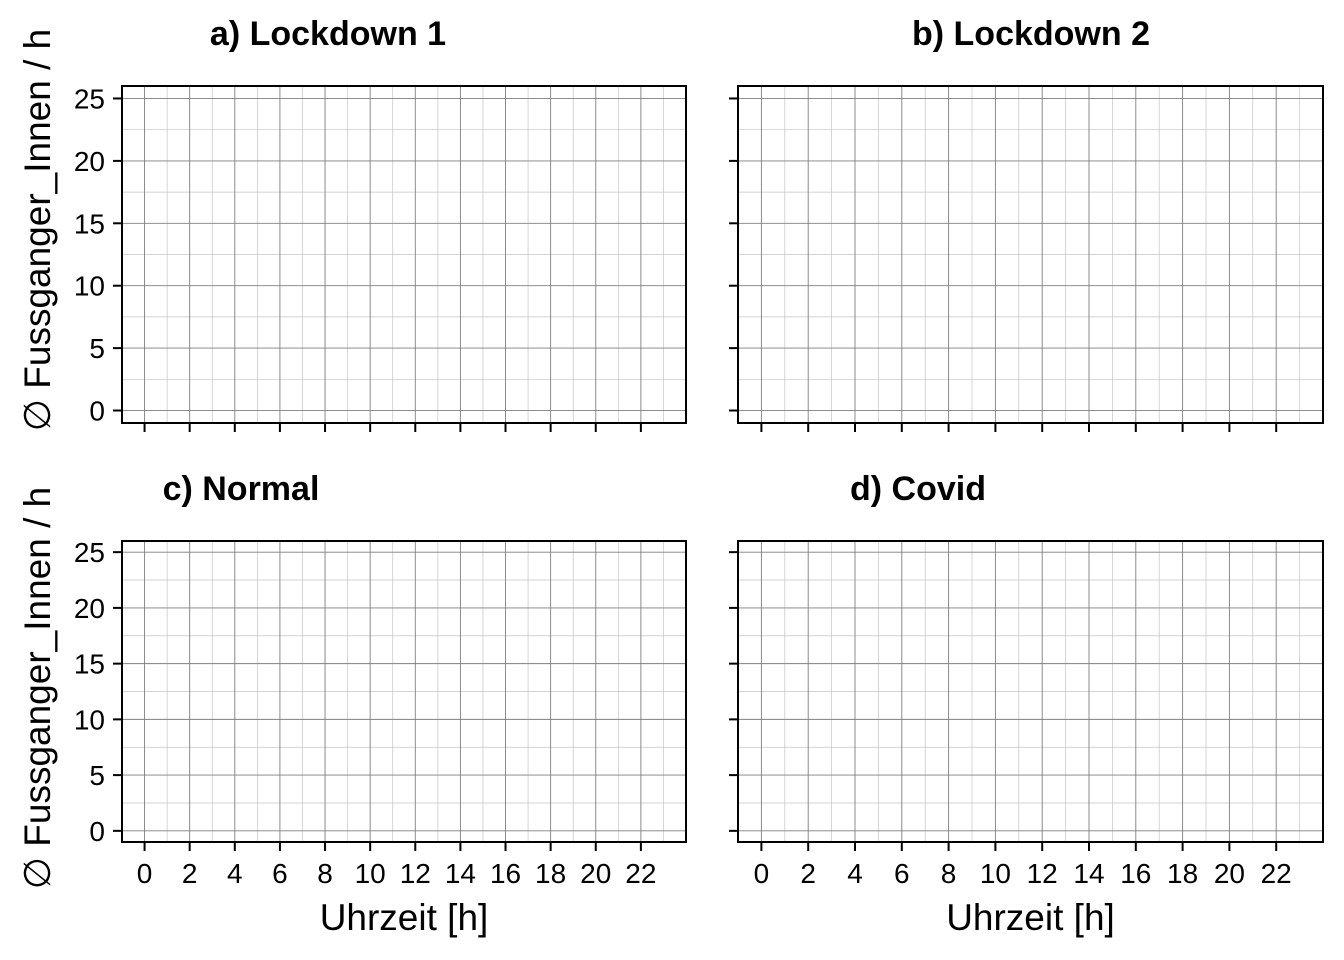 The height and width of the screenshot is (960, 1344). I want to click on y-axis-label-top: ∅ Fussganger_Innen / h, so click(37, 230).